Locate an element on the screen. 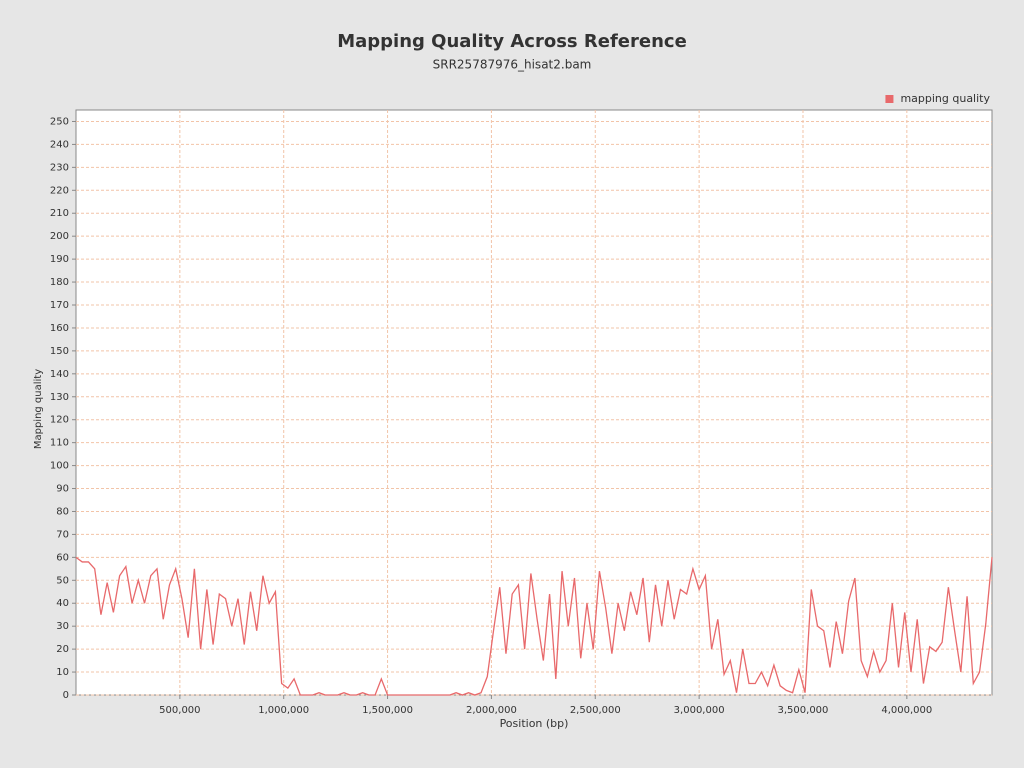  y-tick-label: 140 is located at coordinates (59, 374).